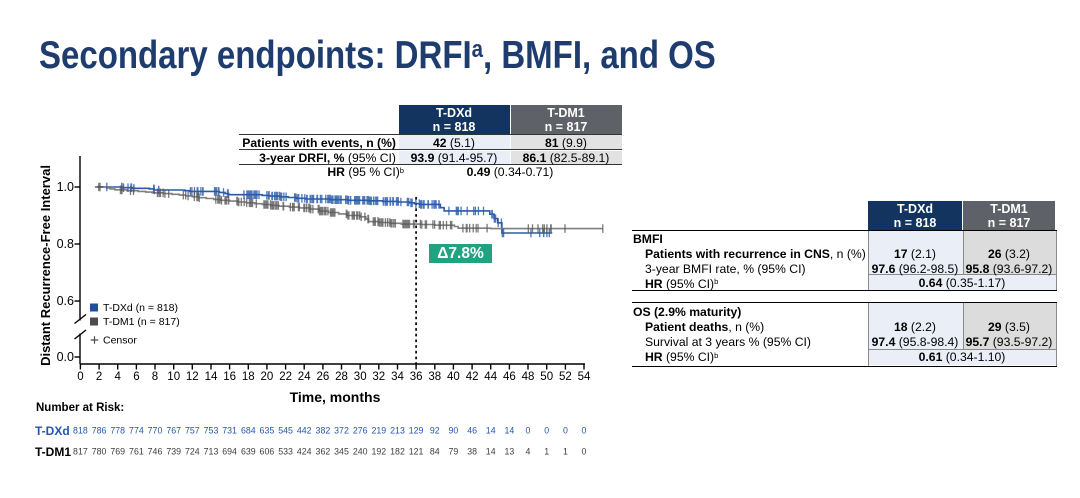 This screenshot has width=1080, height=498. I want to click on svg-text: 24, so click(304, 377).